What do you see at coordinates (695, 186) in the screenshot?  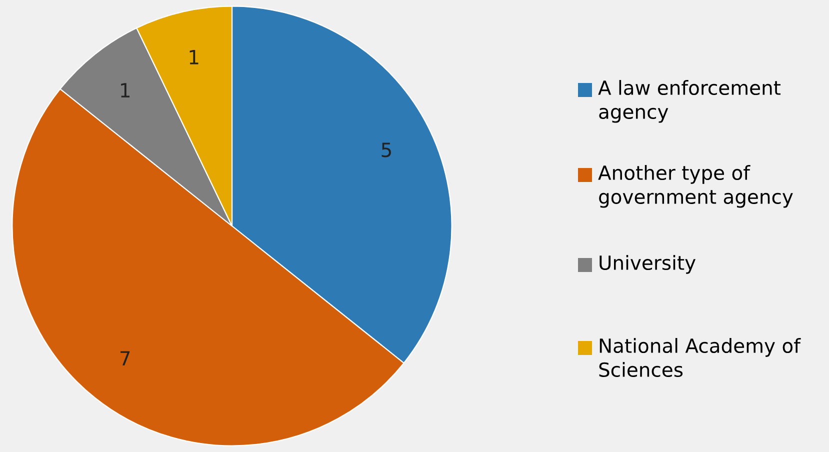 I see `legend-label: Another type of government agency` at bounding box center [695, 186].